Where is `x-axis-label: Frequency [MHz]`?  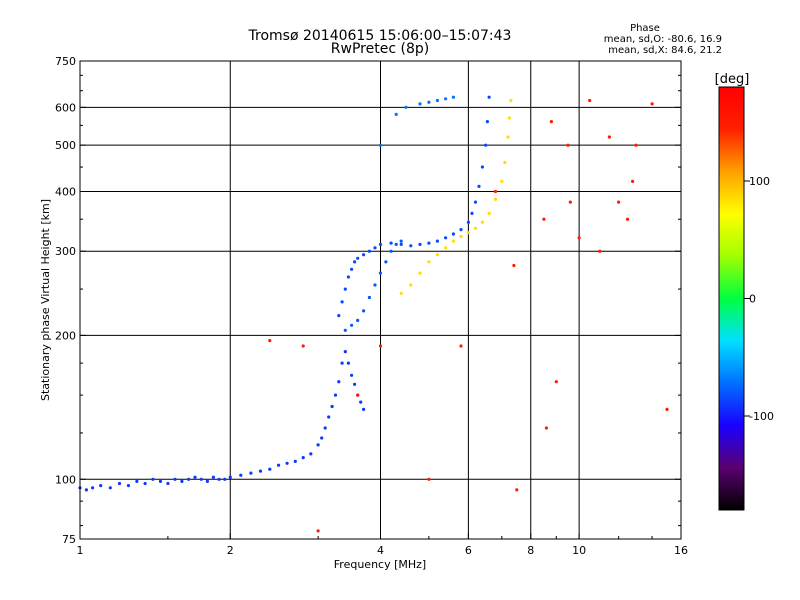
x-axis-label: Frequency [MHz] is located at coordinates (380, 564).